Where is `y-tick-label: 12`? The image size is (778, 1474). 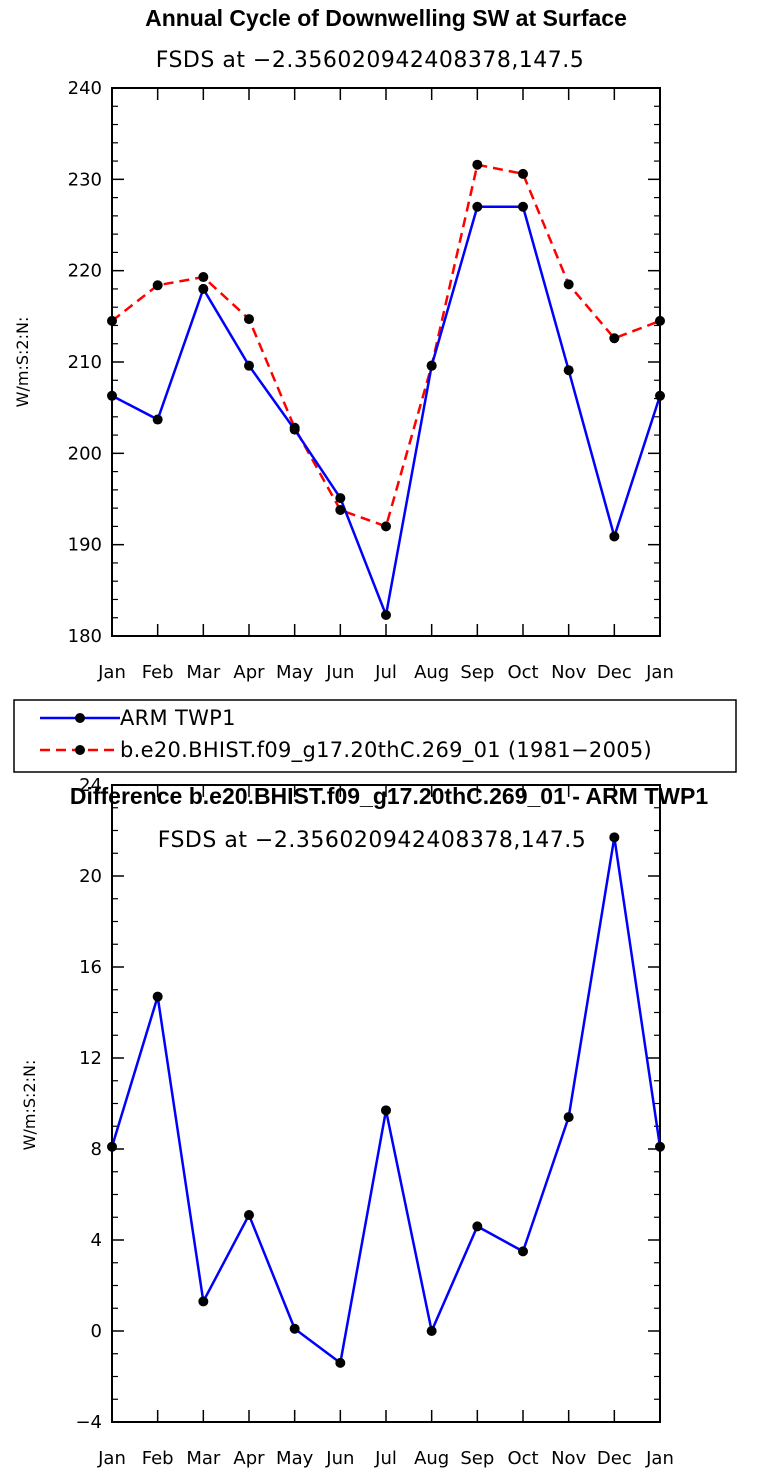 y-tick-label: 12 is located at coordinates (90, 1058).